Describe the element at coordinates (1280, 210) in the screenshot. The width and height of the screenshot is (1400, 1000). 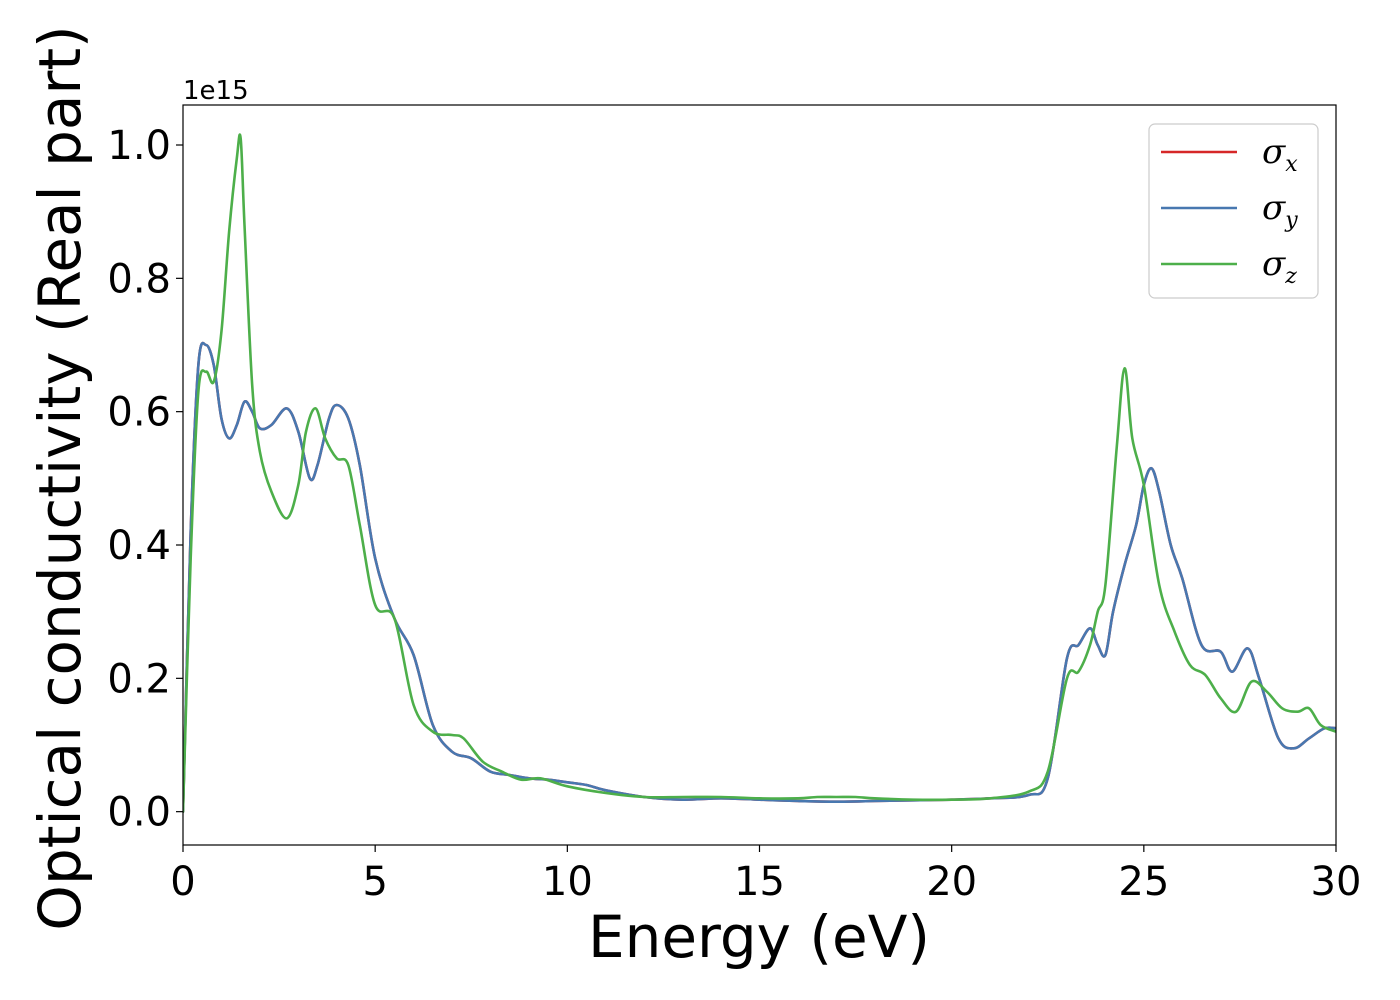
I see `legend-label-y: σy` at that location.